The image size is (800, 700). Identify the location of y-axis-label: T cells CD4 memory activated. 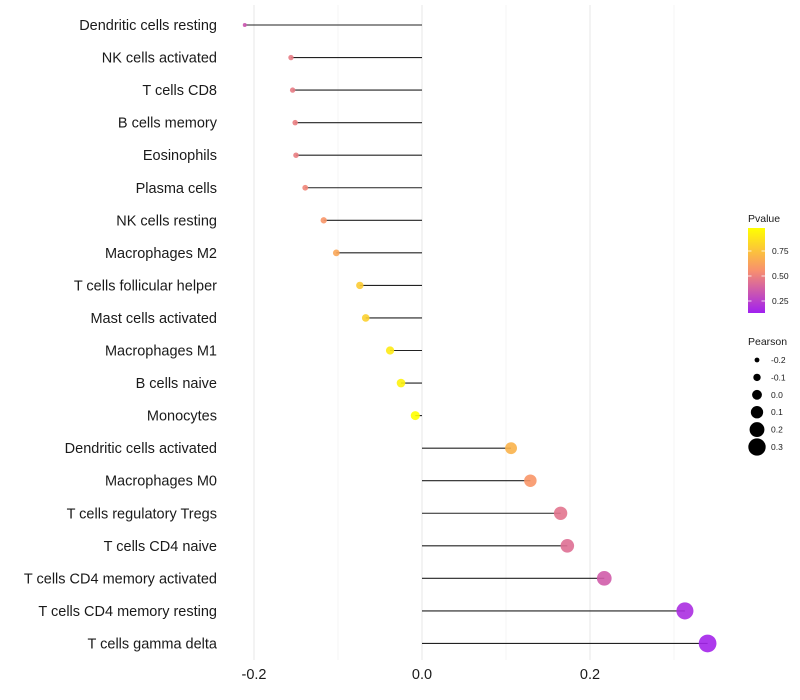
(120, 579).